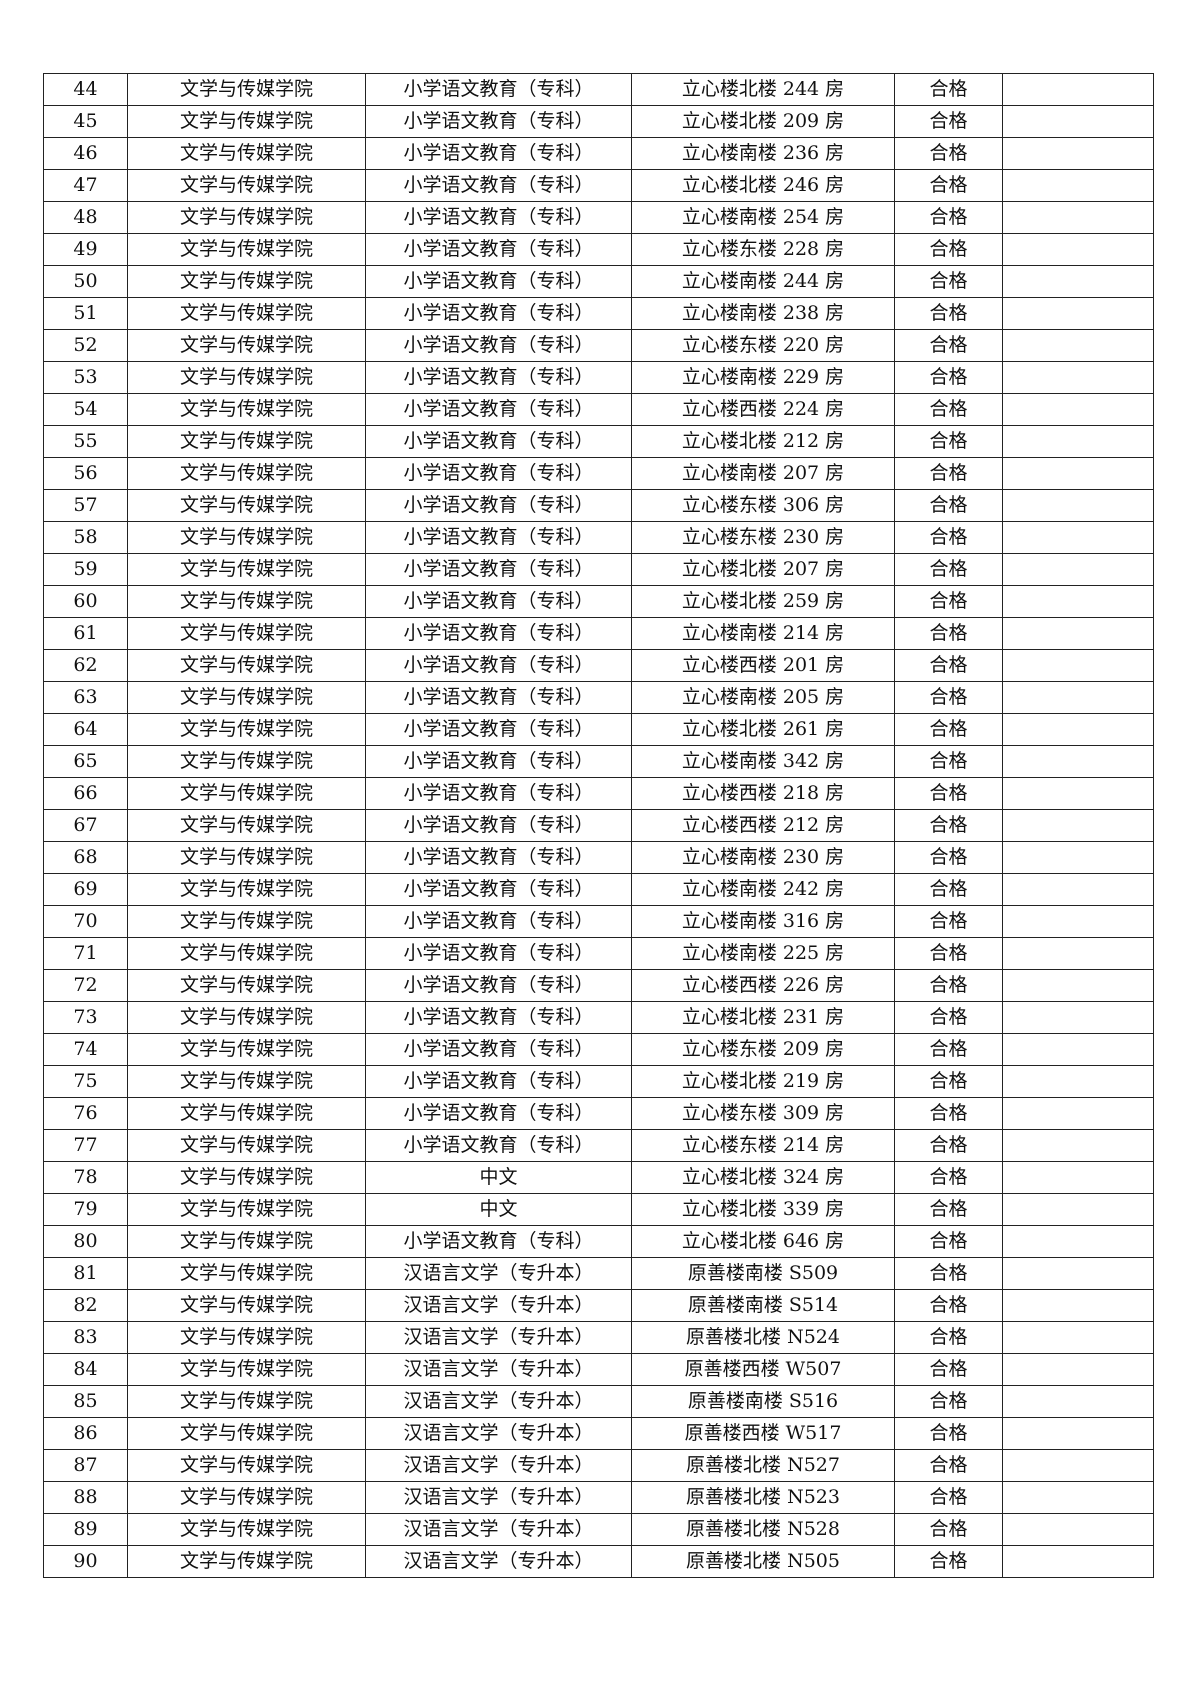 Image resolution: width=1191 pixels, height=1684 pixels. I want to click on row-number-cell: 62, so click(85, 665).